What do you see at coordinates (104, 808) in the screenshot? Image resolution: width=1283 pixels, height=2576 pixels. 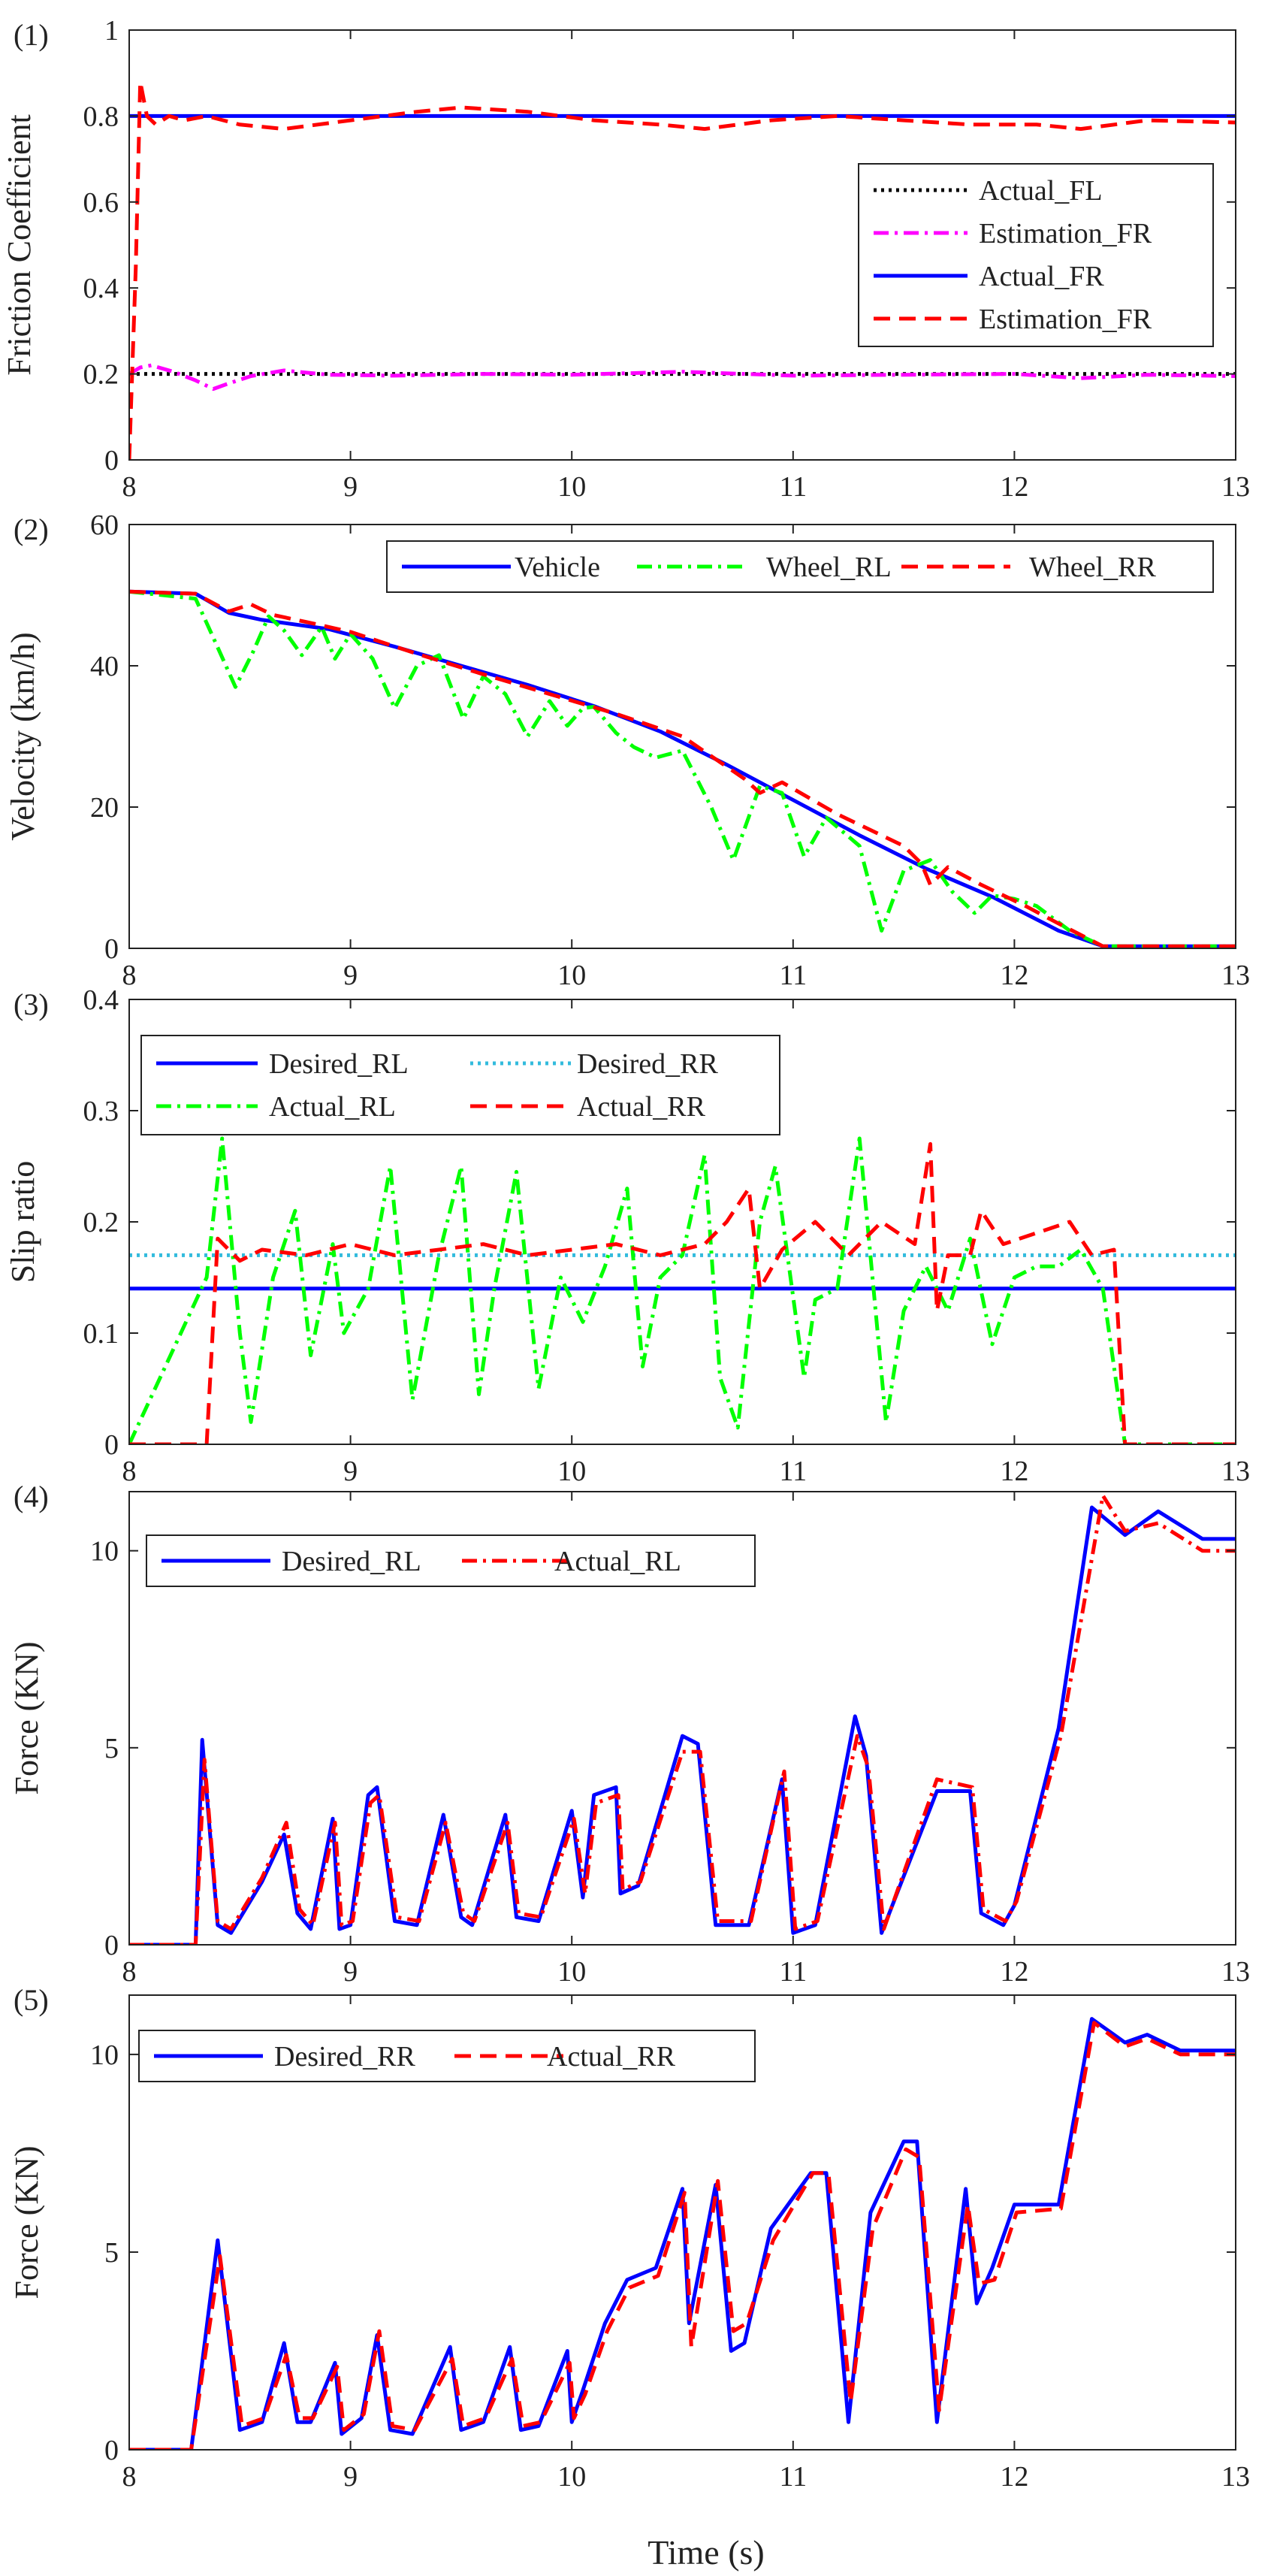 I see `y-tick-label: 20` at bounding box center [104, 808].